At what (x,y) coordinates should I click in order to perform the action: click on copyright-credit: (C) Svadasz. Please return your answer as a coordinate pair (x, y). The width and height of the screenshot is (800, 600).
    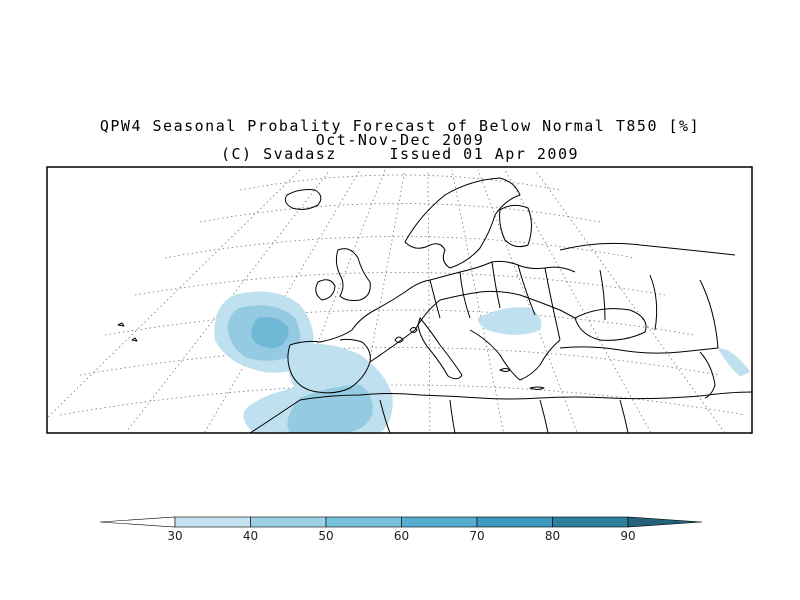
    Looking at the image, I should click on (278, 154).